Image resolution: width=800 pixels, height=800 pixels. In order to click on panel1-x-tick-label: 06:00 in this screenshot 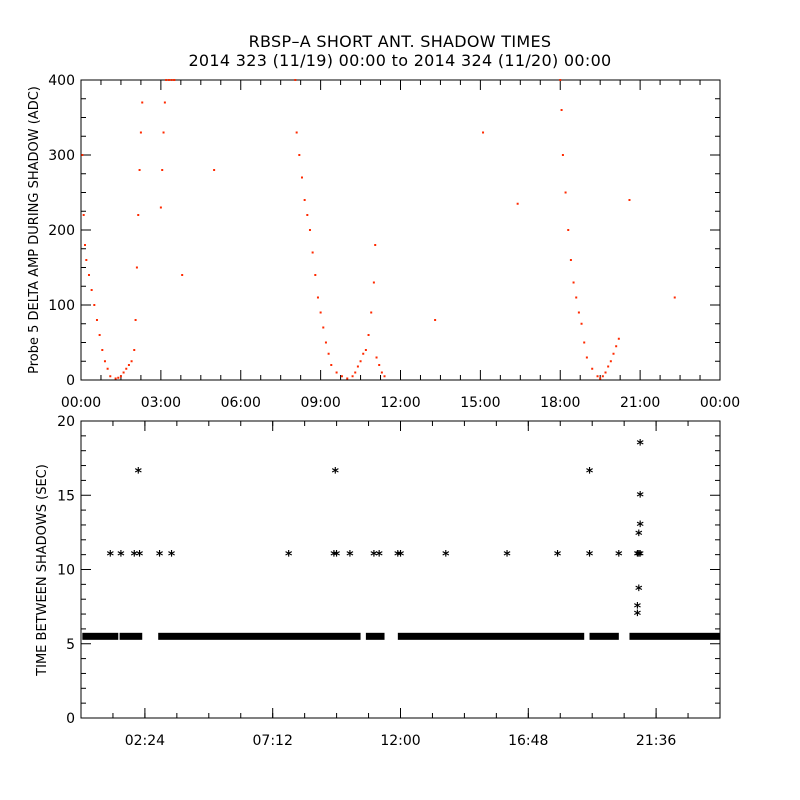, I will do `click(241, 403)`.